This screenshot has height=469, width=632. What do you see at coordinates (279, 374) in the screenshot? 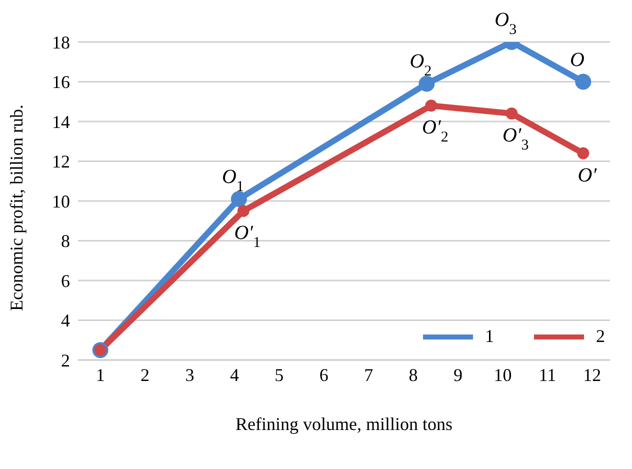
I see `x-tick-label: 5` at bounding box center [279, 374].